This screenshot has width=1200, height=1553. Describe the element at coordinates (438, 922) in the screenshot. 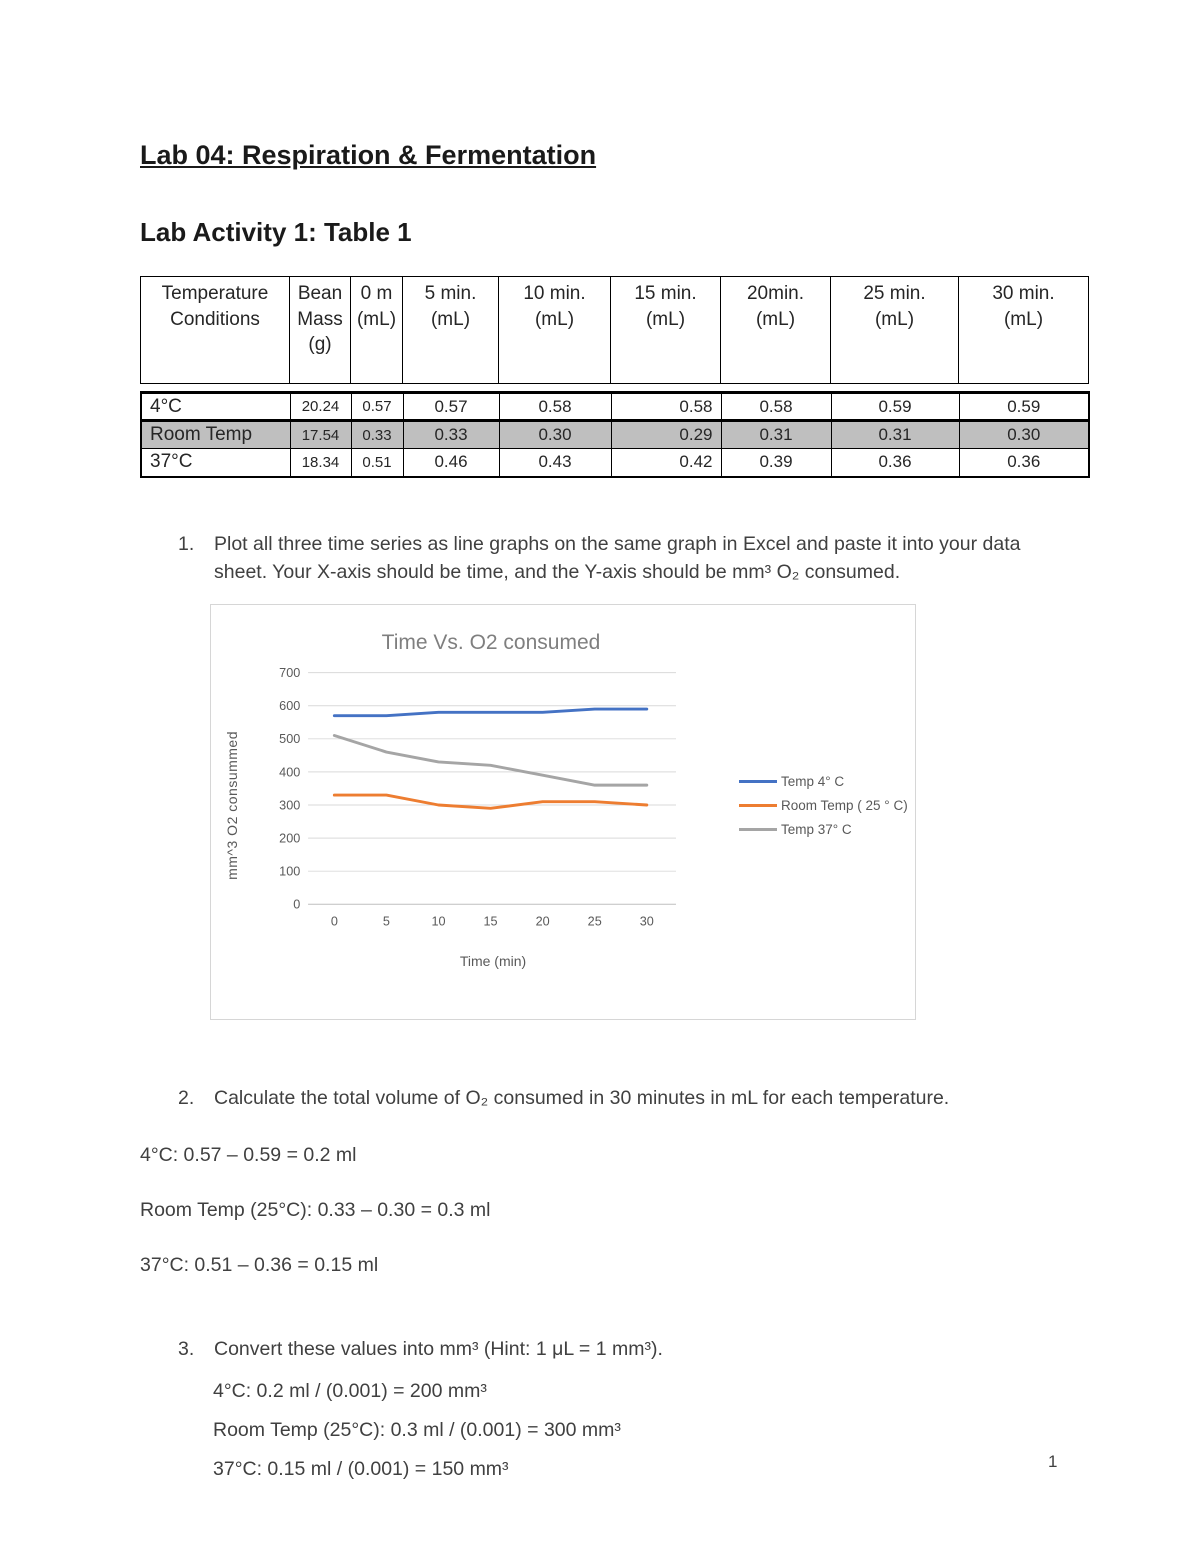

I see `svg-text: 10` at that location.